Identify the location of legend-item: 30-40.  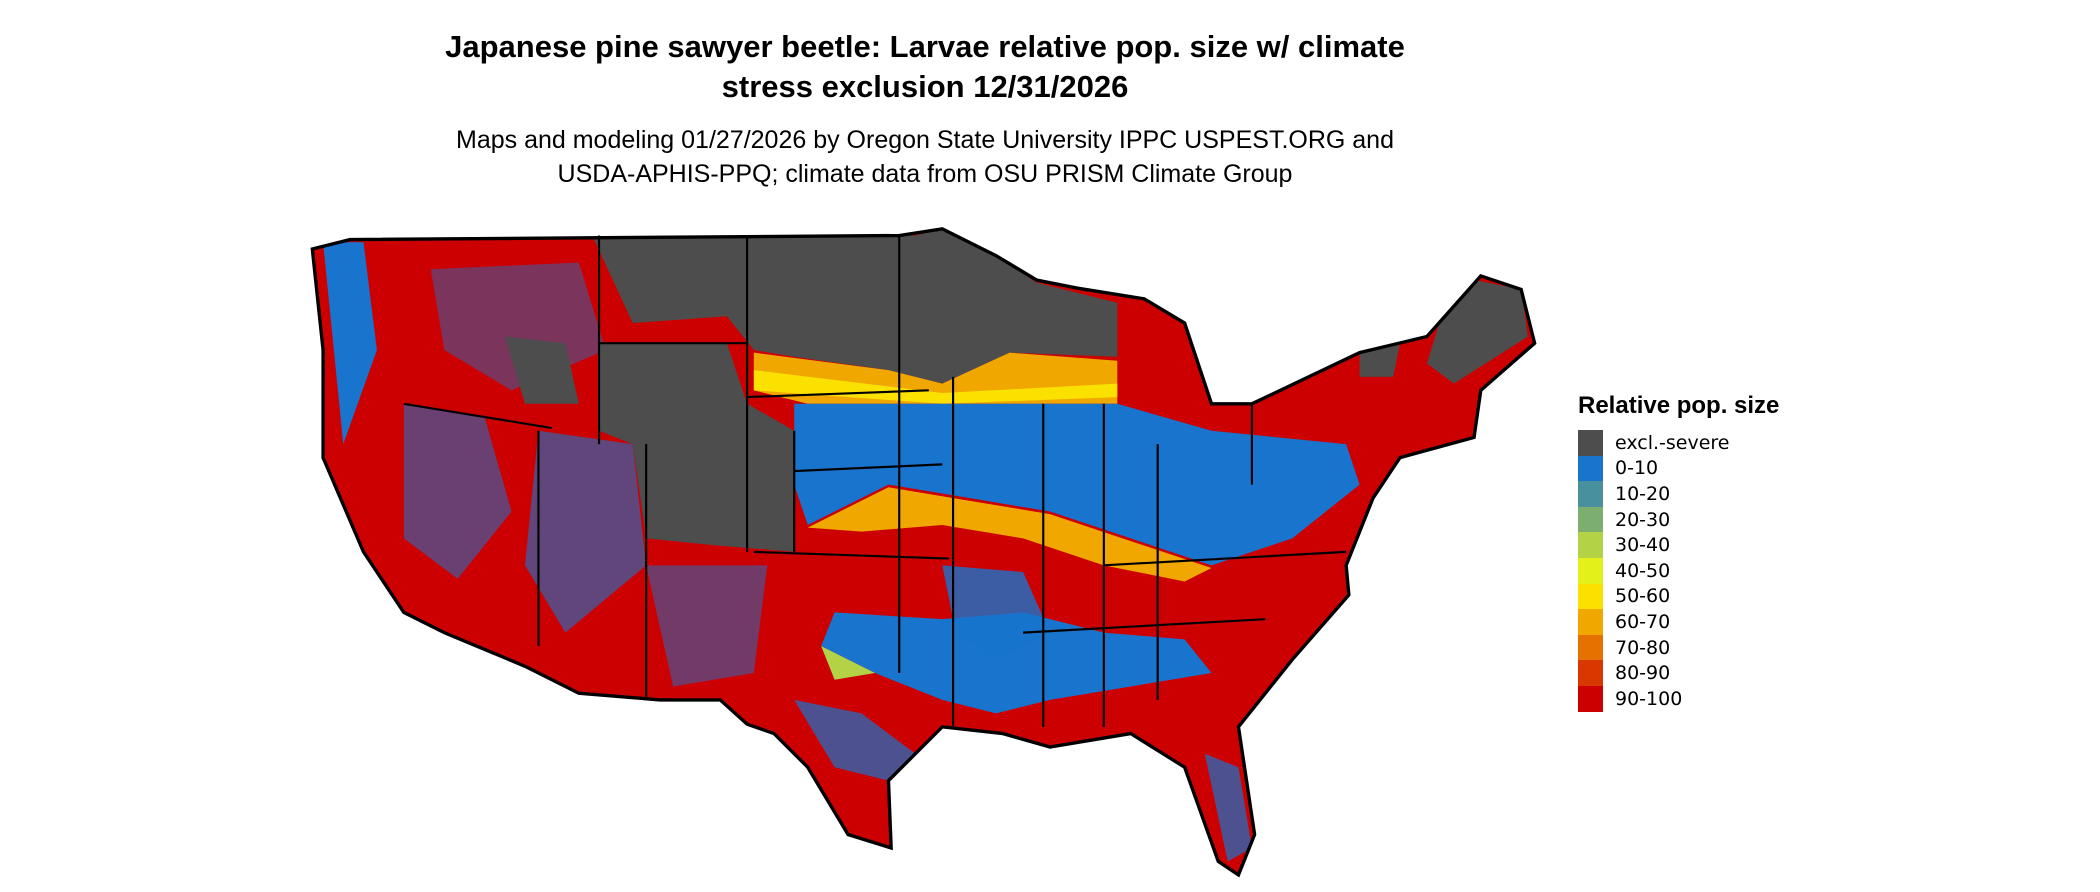
(1678, 545).